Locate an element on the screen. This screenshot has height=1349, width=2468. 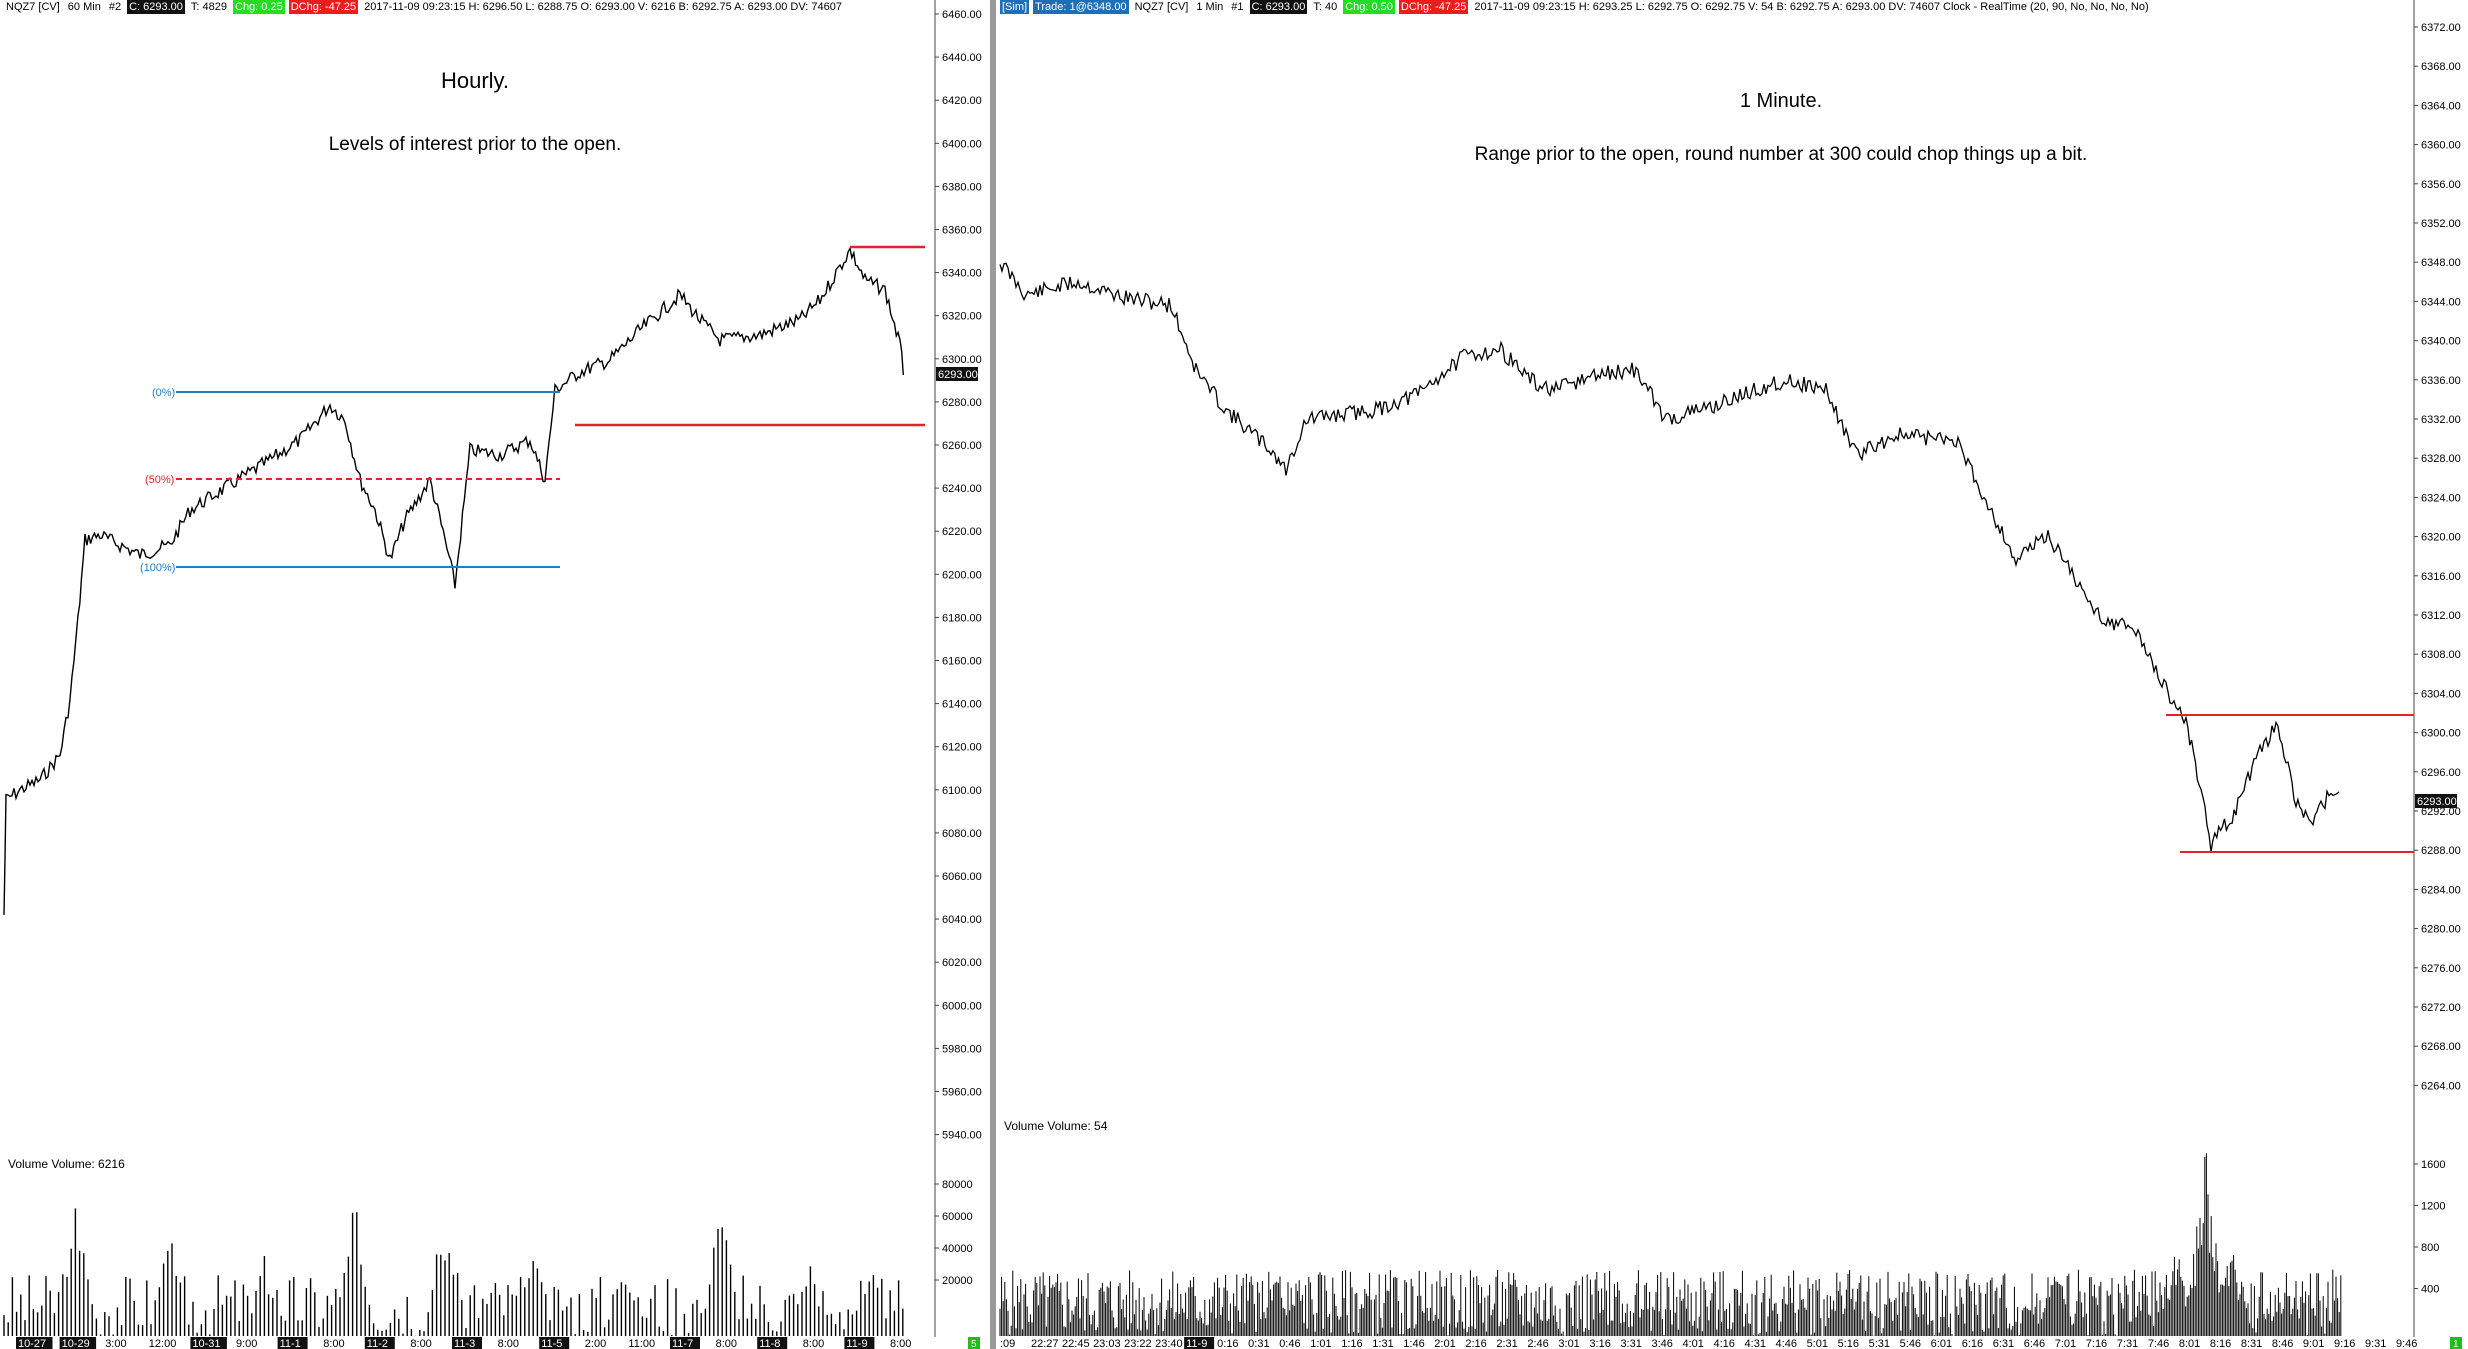
price-tick-label: 6120.00 is located at coordinates (962, 748).